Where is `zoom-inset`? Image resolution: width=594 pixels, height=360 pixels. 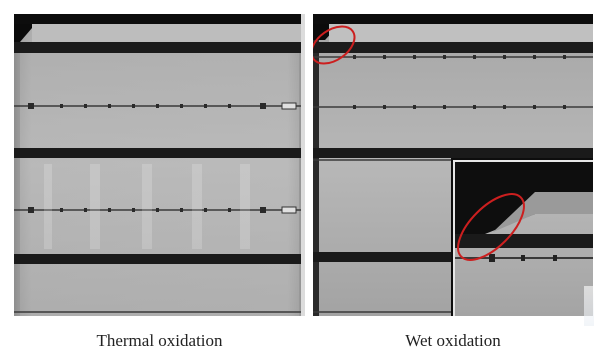
zoom-inset is located at coordinates (522, 237).